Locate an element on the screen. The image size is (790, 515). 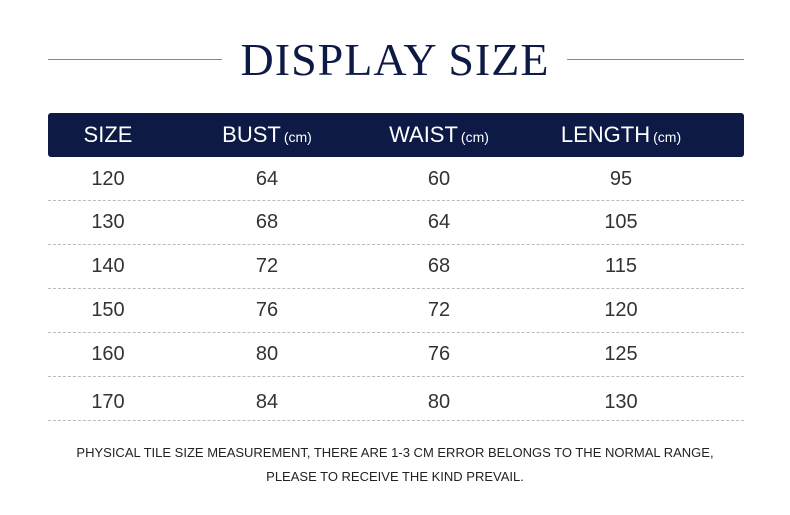
table-cell: 84 is located at coordinates (267, 402).